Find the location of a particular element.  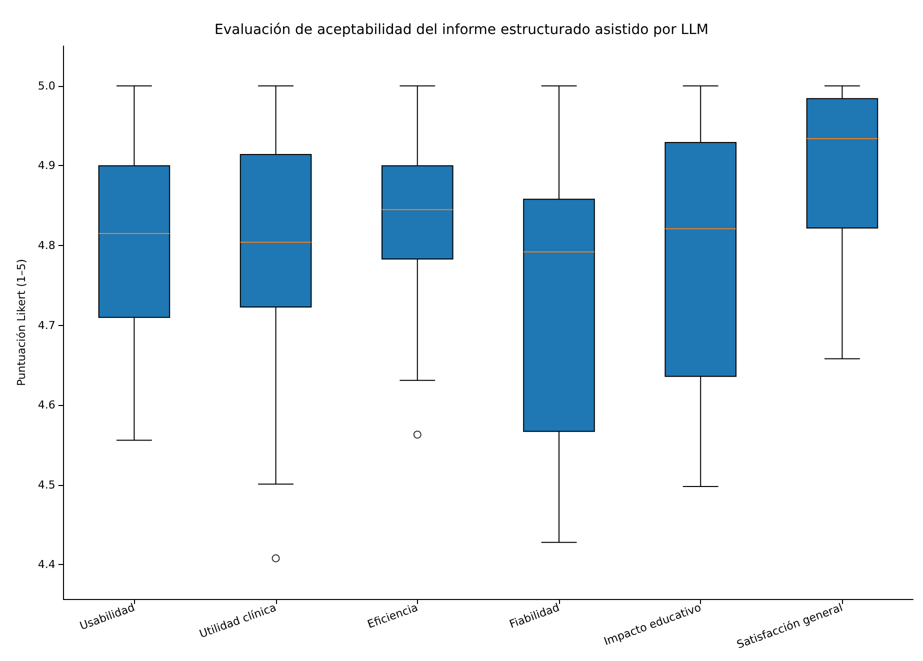

y-tick-label: 4.5 is located at coordinates (47, 485).